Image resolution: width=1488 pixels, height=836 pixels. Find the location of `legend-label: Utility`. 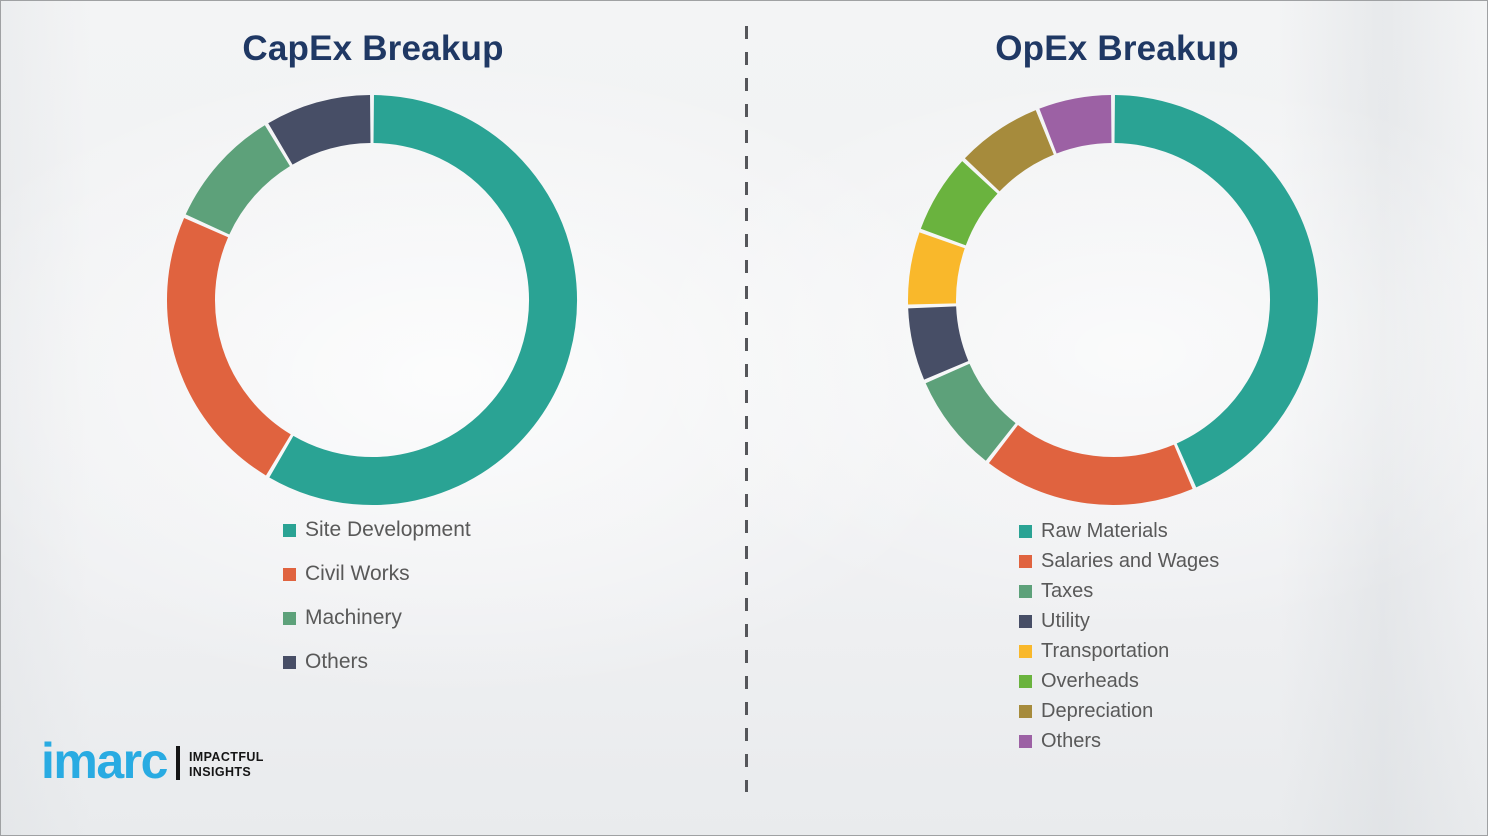

legend-label: Utility is located at coordinates (1065, 620).